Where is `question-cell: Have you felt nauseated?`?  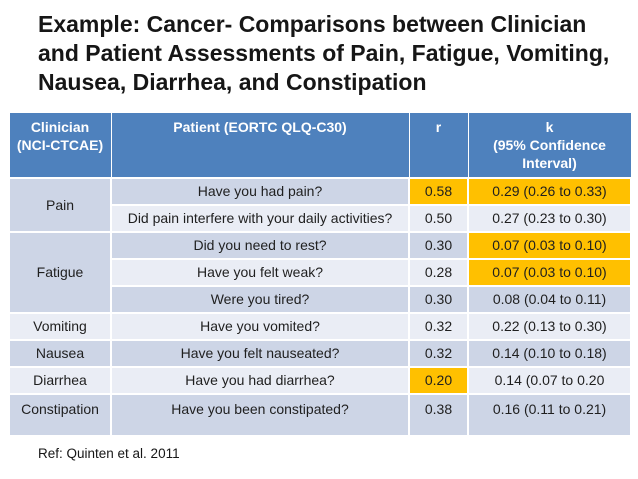
question-cell: Have you felt nauseated? is located at coordinates (260, 353).